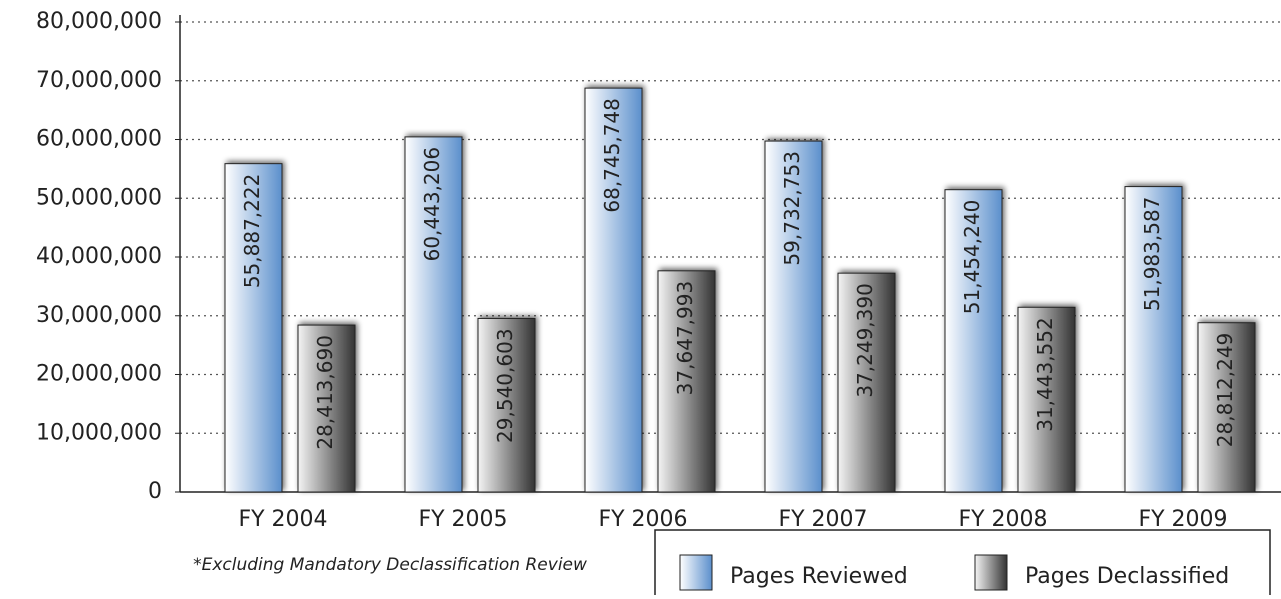 Image resolution: width=1281 pixels, height=599 pixels. Describe the element at coordinates (819, 576) in the screenshot. I see `legend-label: Pages Reviewed` at that location.